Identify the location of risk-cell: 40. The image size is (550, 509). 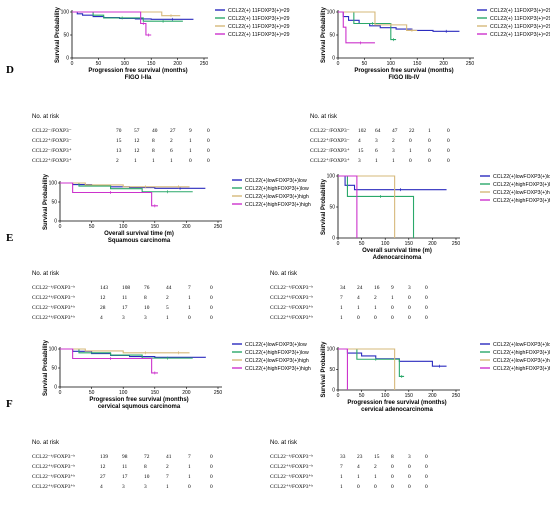
(155, 131).